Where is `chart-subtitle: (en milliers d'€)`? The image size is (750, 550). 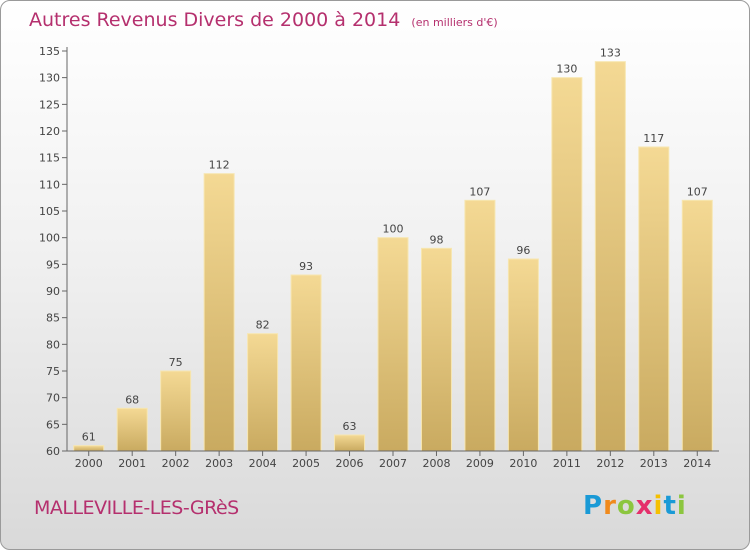 chart-subtitle: (en milliers d'€) is located at coordinates (454, 22).